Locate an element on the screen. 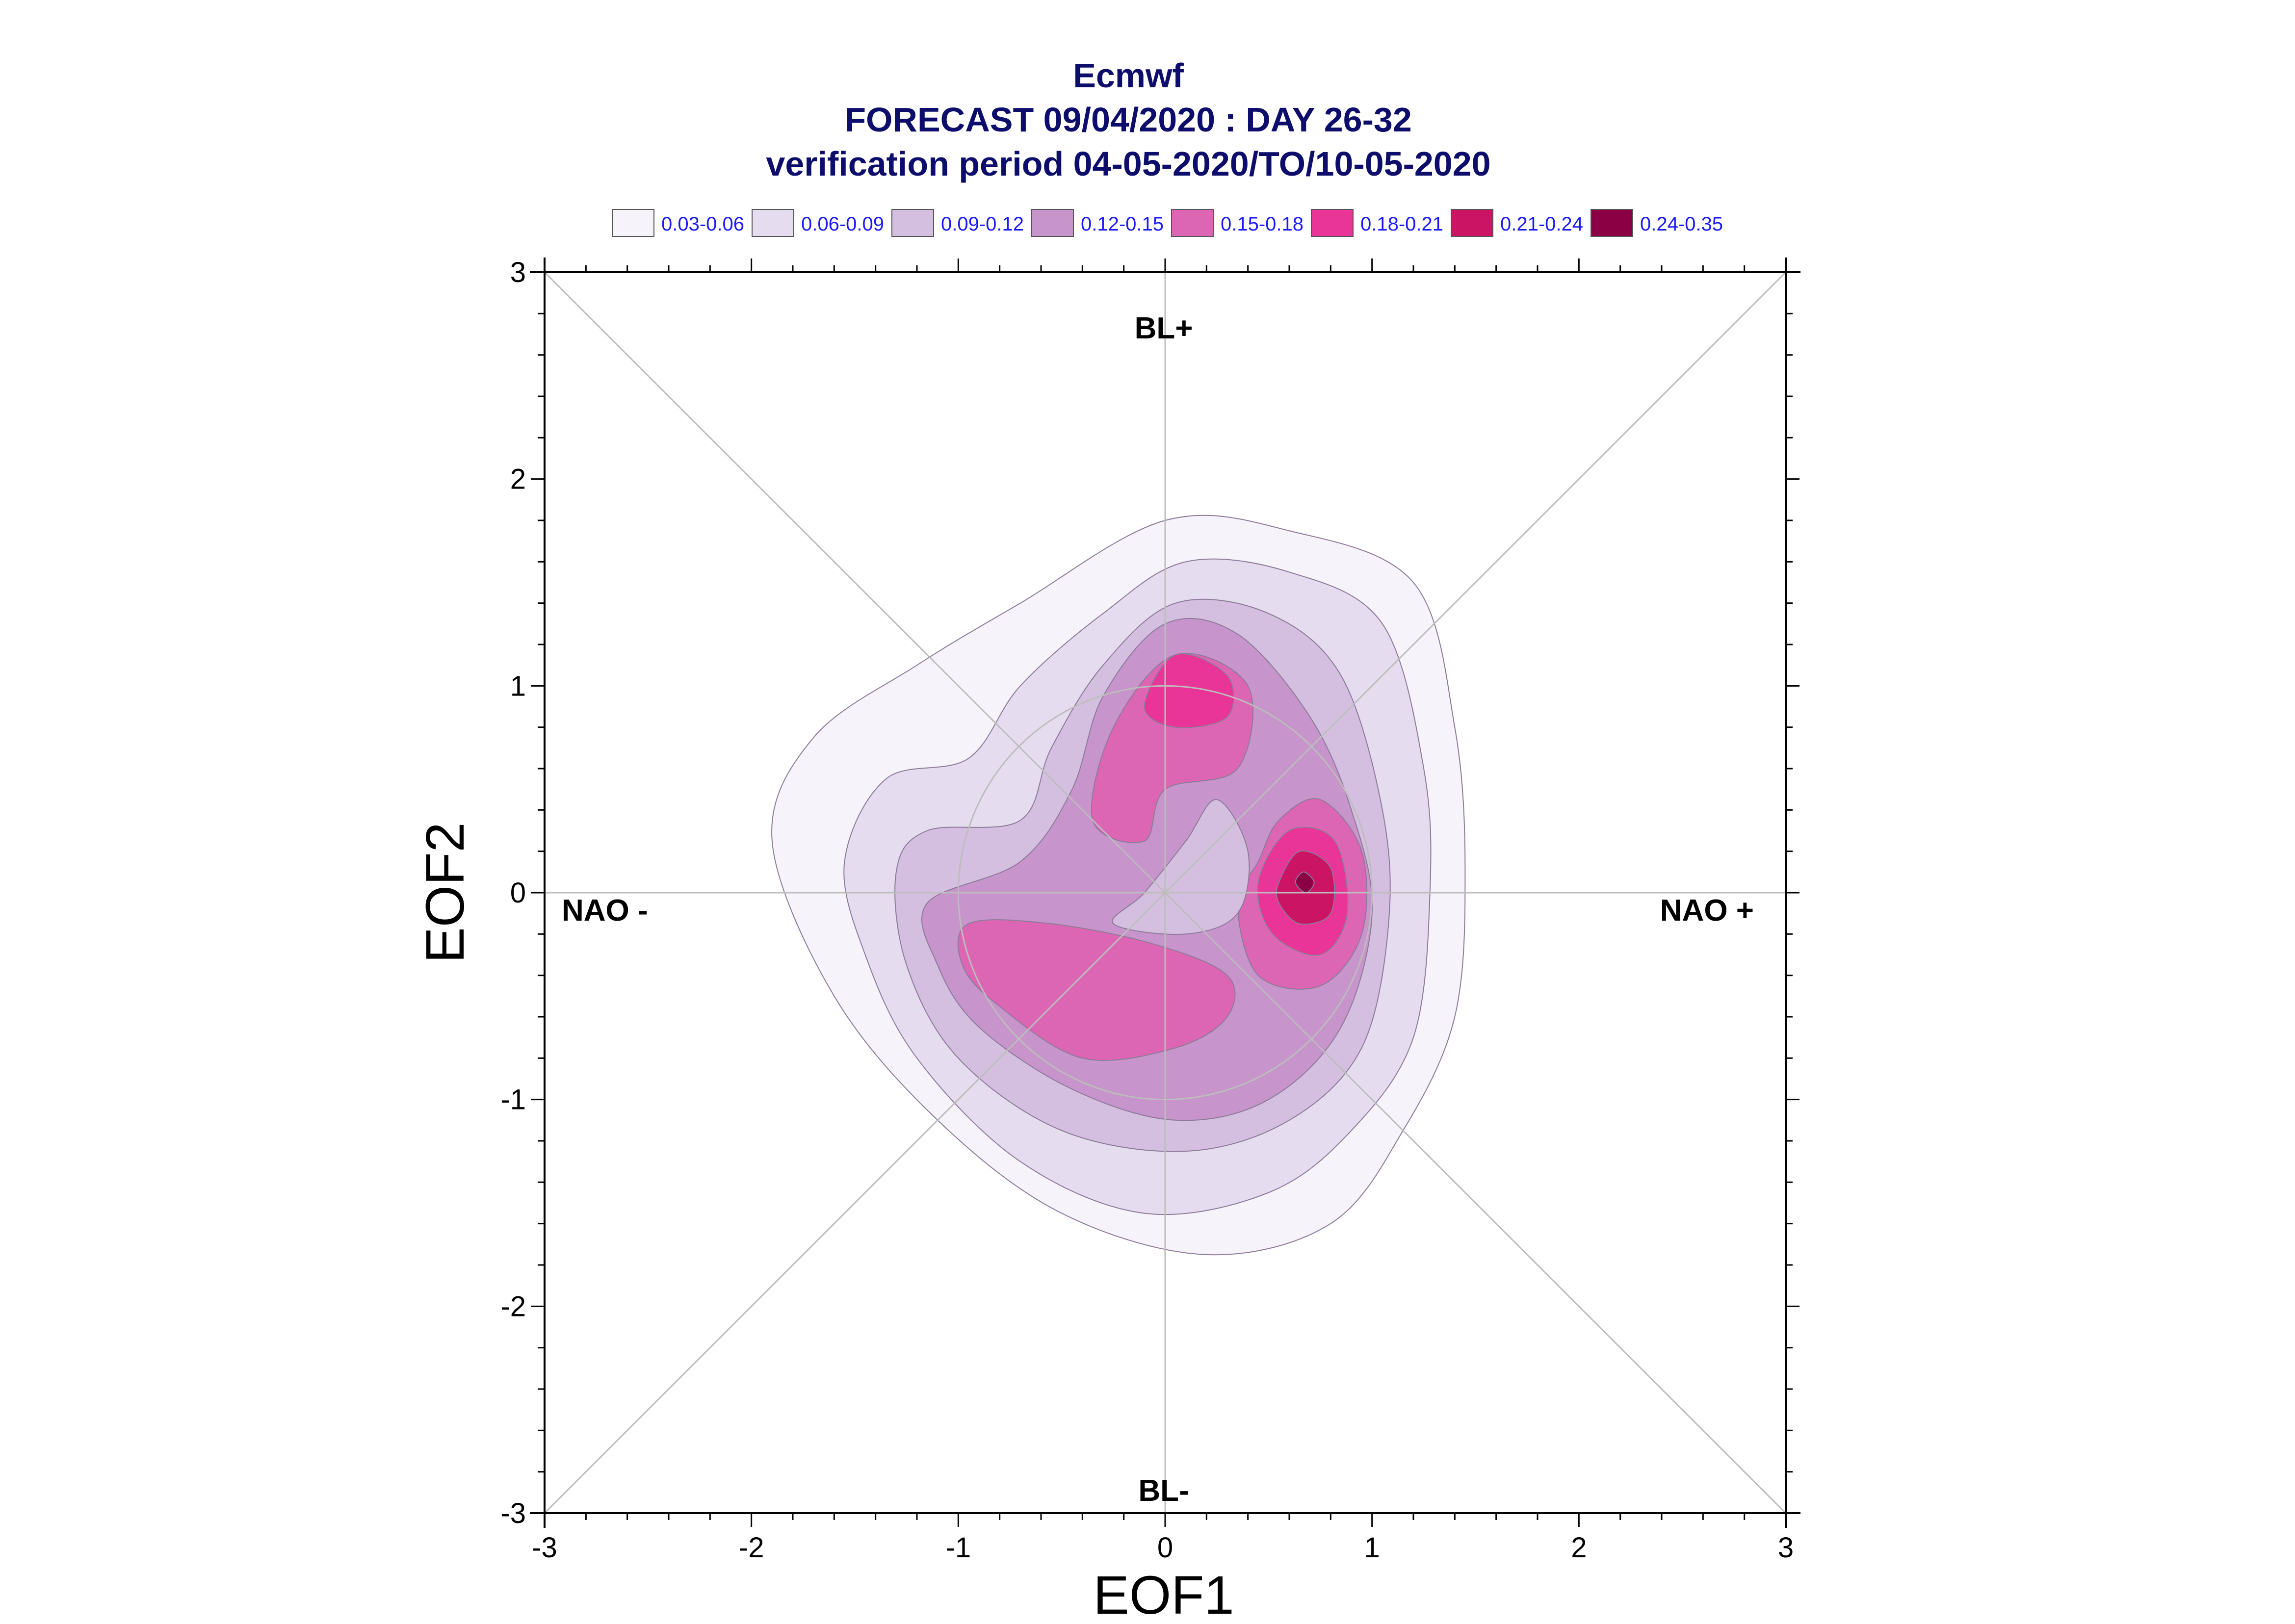 The image size is (2295, 1624). x-tick-label: -1 is located at coordinates (959, 1548).